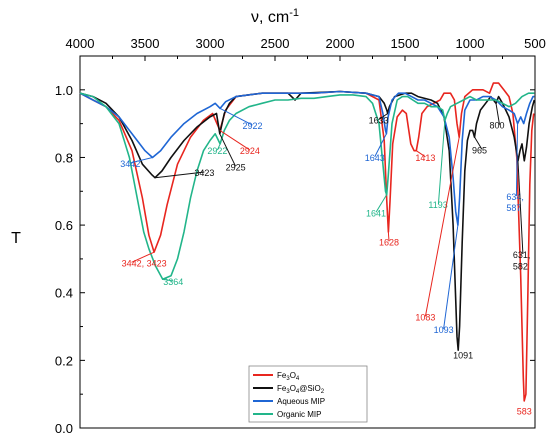 This screenshot has height=437, width=550. Describe the element at coordinates (437, 205) in the screenshot. I see `annotation-label: 1193` at that location.